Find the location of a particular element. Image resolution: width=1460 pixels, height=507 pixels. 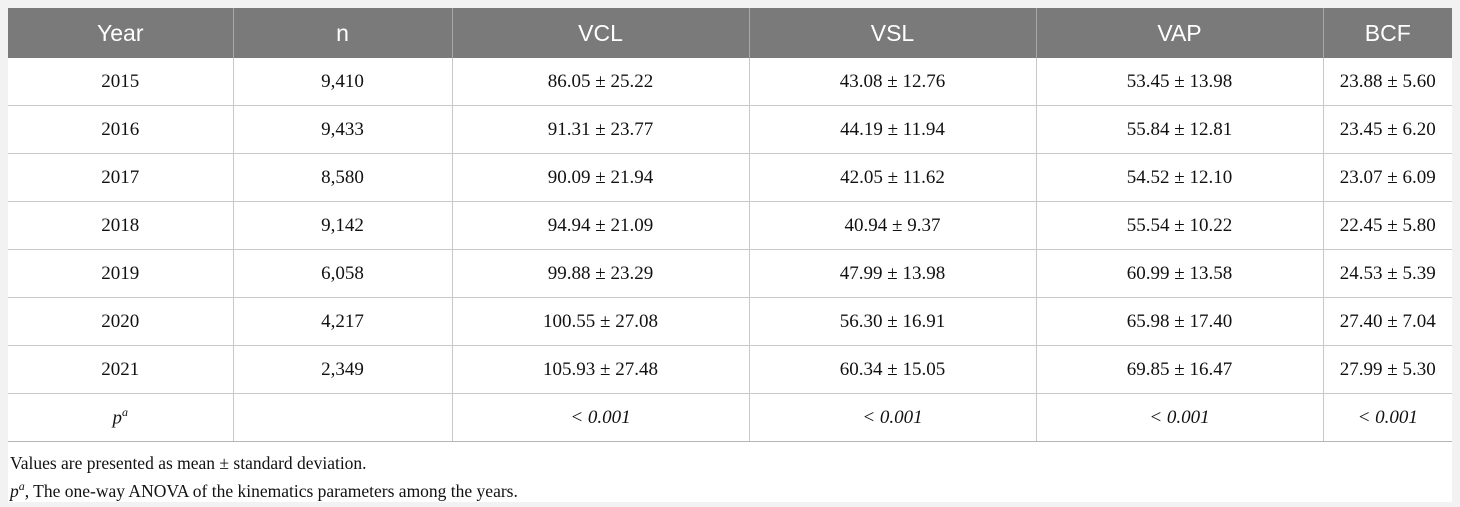

cell-n: 9,410 is located at coordinates (342, 82).